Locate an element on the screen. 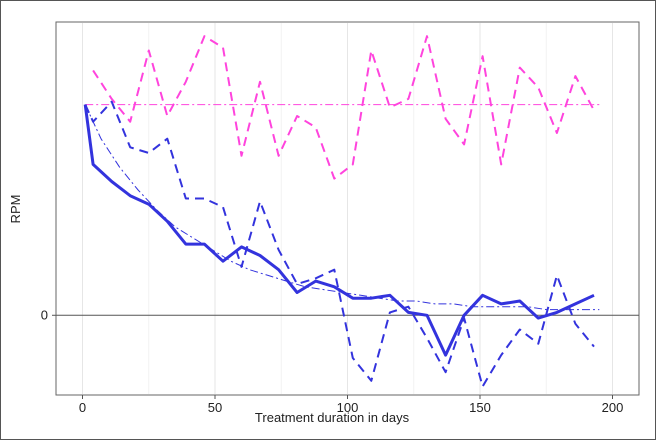 This screenshot has height=440, width=656. x-tick-label: 0 is located at coordinates (82, 407).